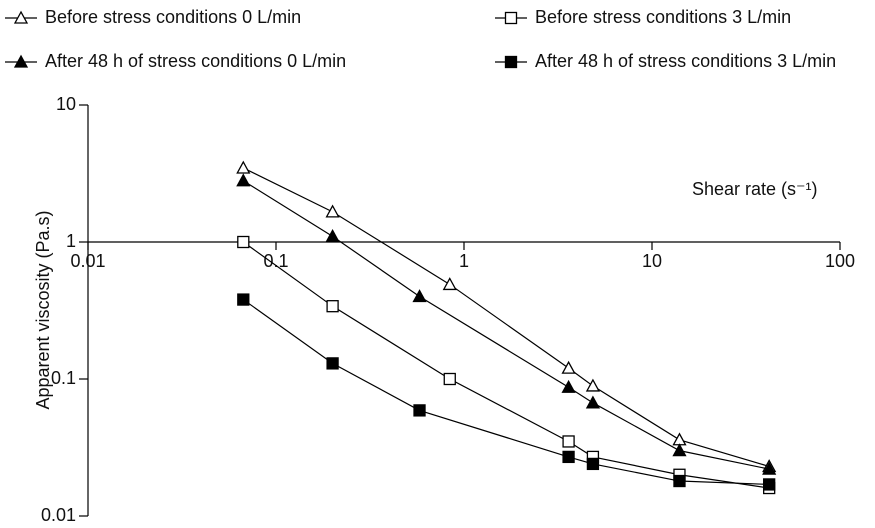  What do you see at coordinates (66, 104) in the screenshot?
I see `y-tick-label: 10` at bounding box center [66, 104].